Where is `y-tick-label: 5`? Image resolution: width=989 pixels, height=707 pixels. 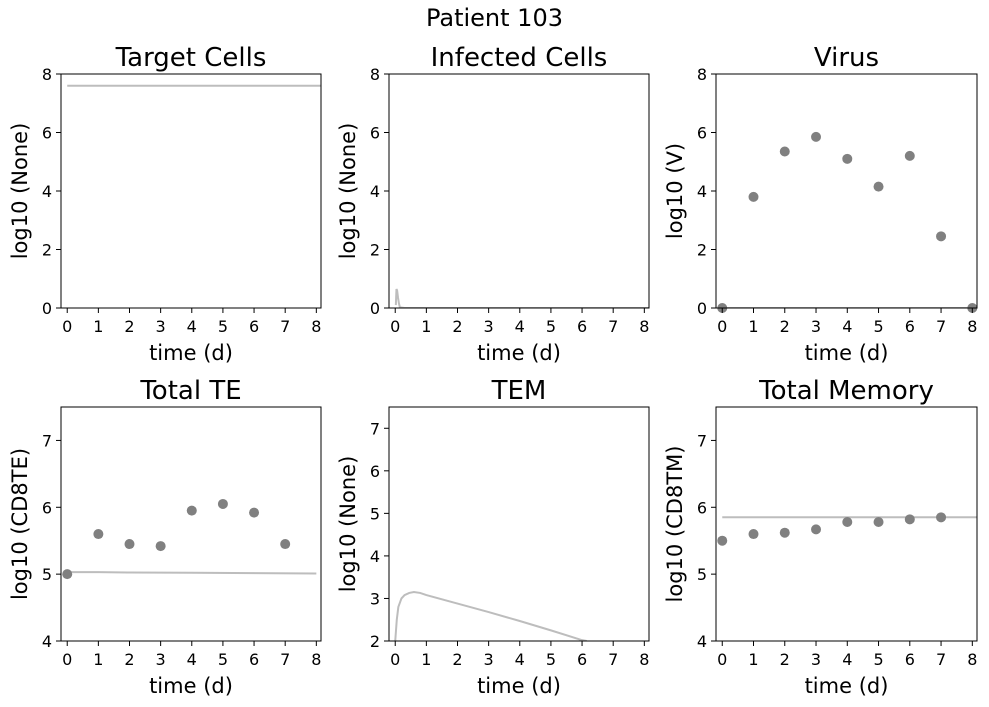
y-tick-label: 5 is located at coordinates (375, 513).